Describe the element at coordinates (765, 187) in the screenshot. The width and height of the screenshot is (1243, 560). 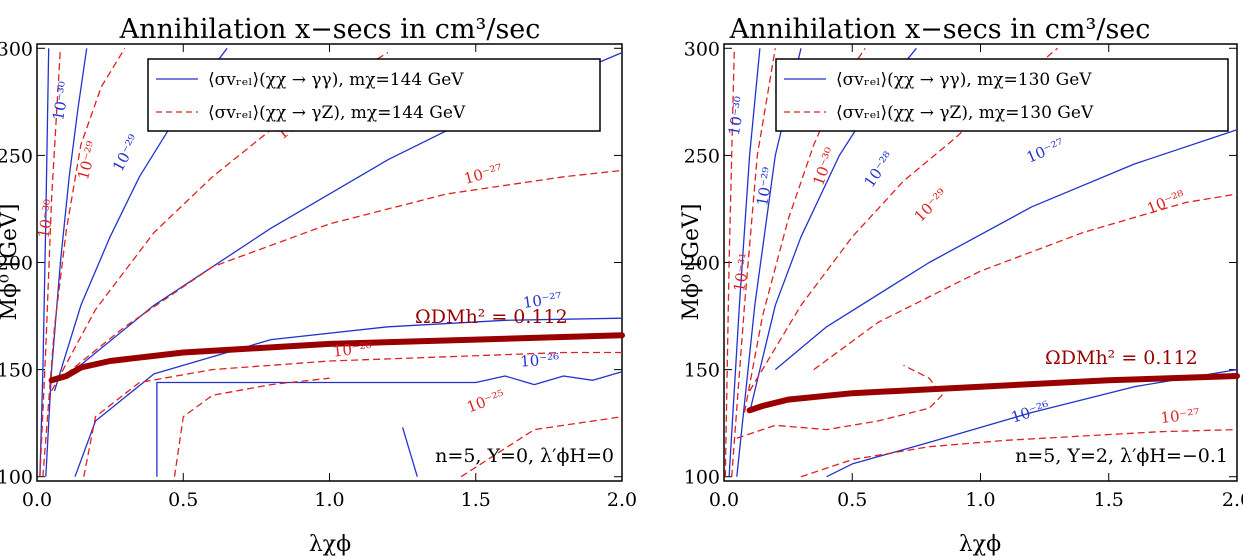
I see `right-contour-label-2: 10⁻²⁹` at that location.